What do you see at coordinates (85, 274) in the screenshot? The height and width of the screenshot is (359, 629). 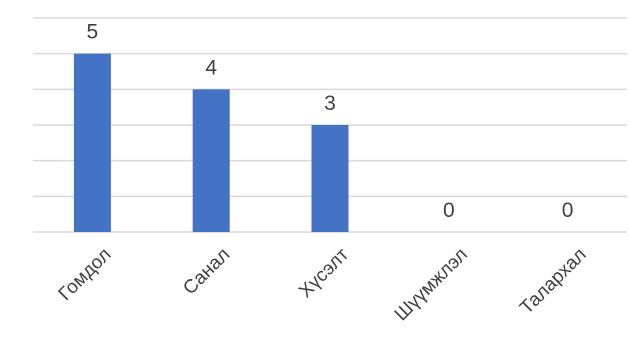 I see `x-tick-label: Гомдол` at bounding box center [85, 274].